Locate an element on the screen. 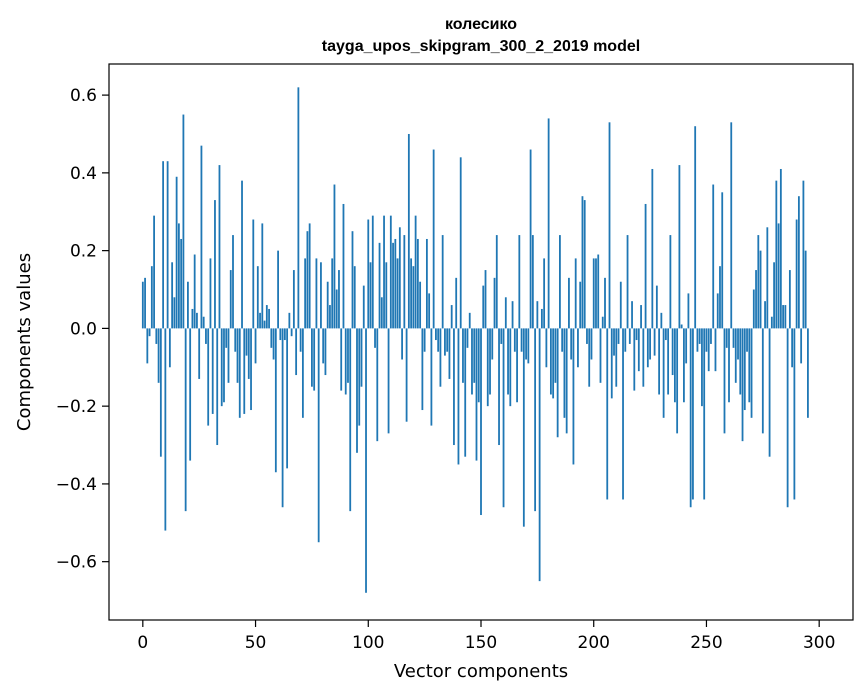 This screenshot has width=867, height=696. x-axis-label: Vector components is located at coordinates (481, 671).